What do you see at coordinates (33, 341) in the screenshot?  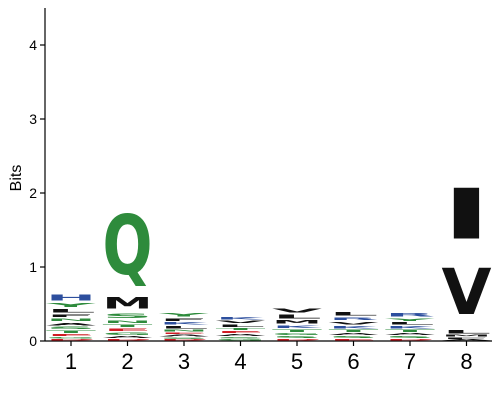 I see `y-tick-label: 0` at bounding box center [33, 341].